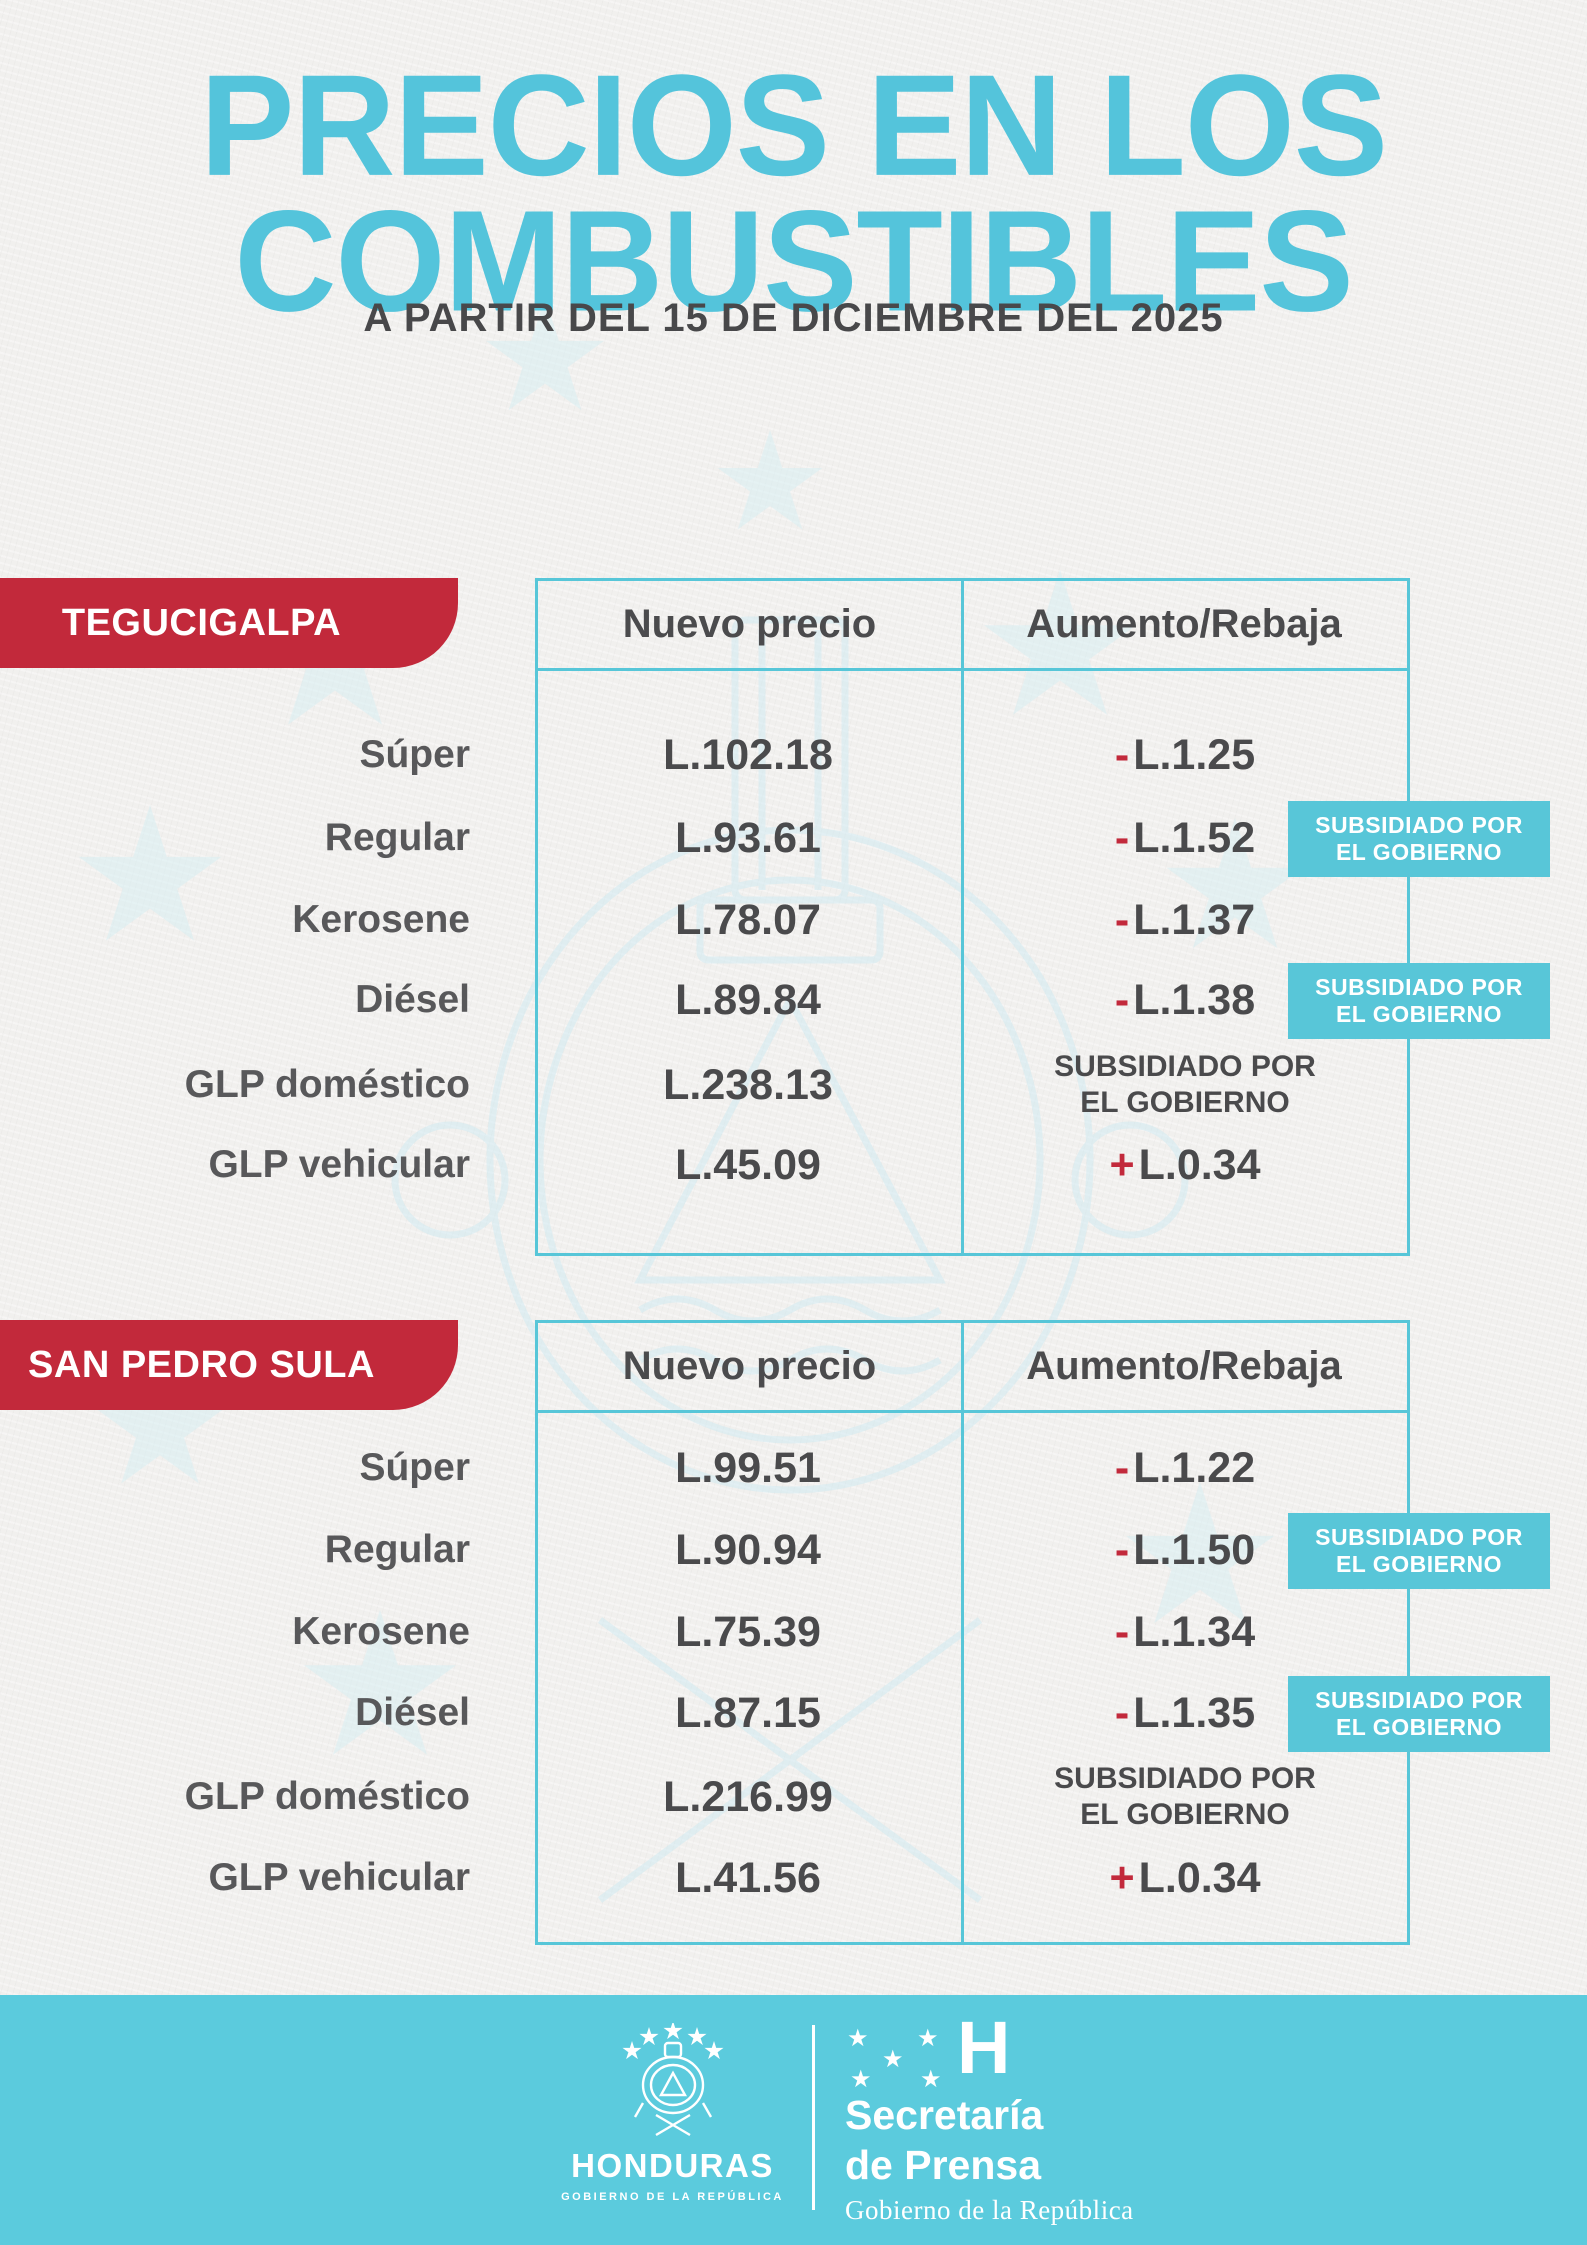 This screenshot has height=2245, width=1587. Describe the element at coordinates (813, 2117) in the screenshot. I see `footer-divider` at that location.